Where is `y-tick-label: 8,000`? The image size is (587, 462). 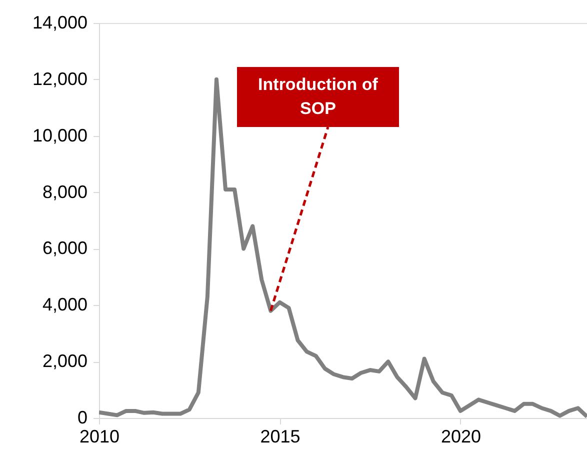
y-tick-label: 8,000 is located at coordinates (65, 192).